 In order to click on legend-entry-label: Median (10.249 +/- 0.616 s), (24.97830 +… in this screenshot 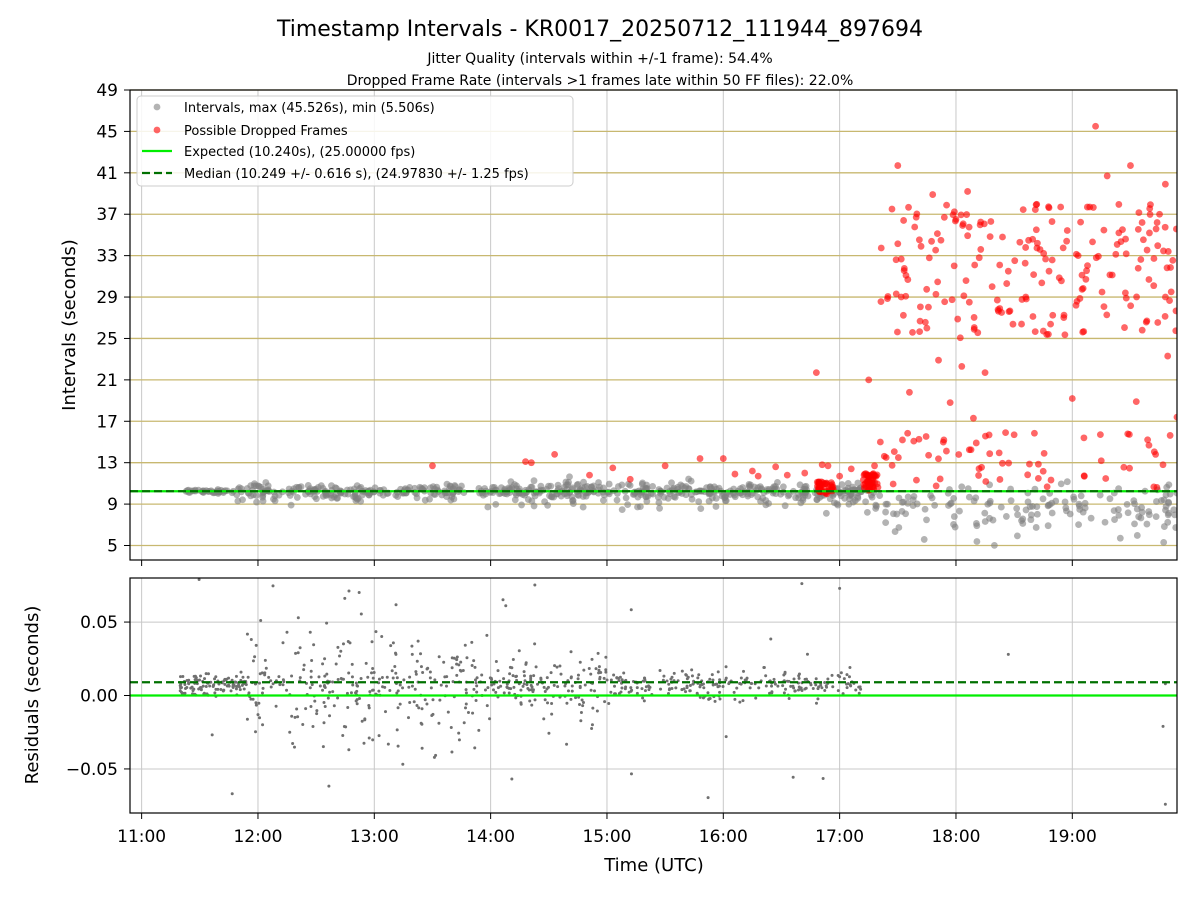, I will do `click(356, 174)`.